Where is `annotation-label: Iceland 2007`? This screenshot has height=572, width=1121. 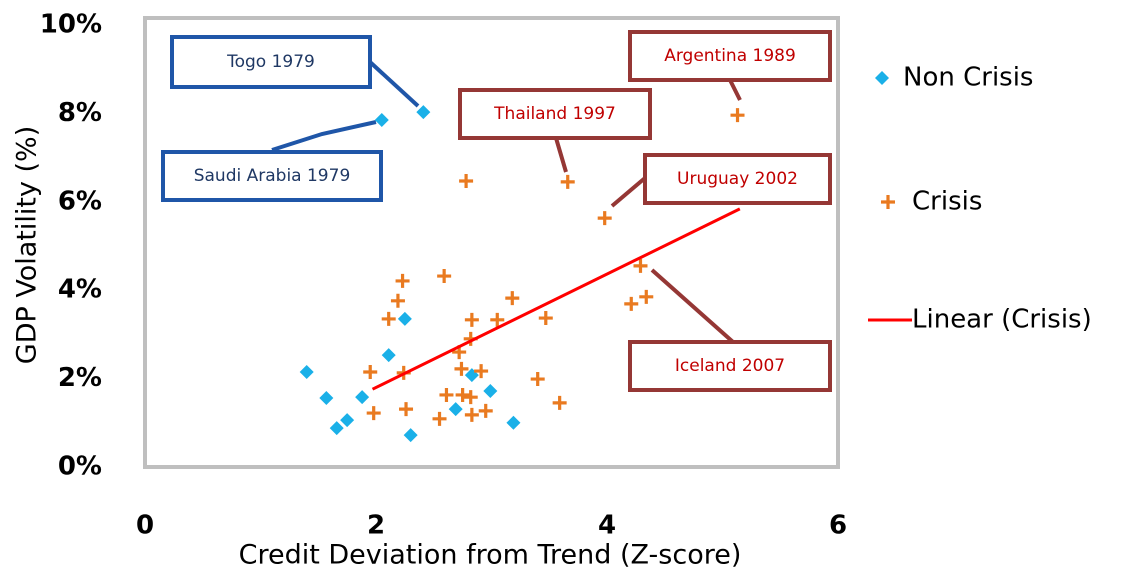
annotation-label: Iceland 2007 is located at coordinates (730, 366).